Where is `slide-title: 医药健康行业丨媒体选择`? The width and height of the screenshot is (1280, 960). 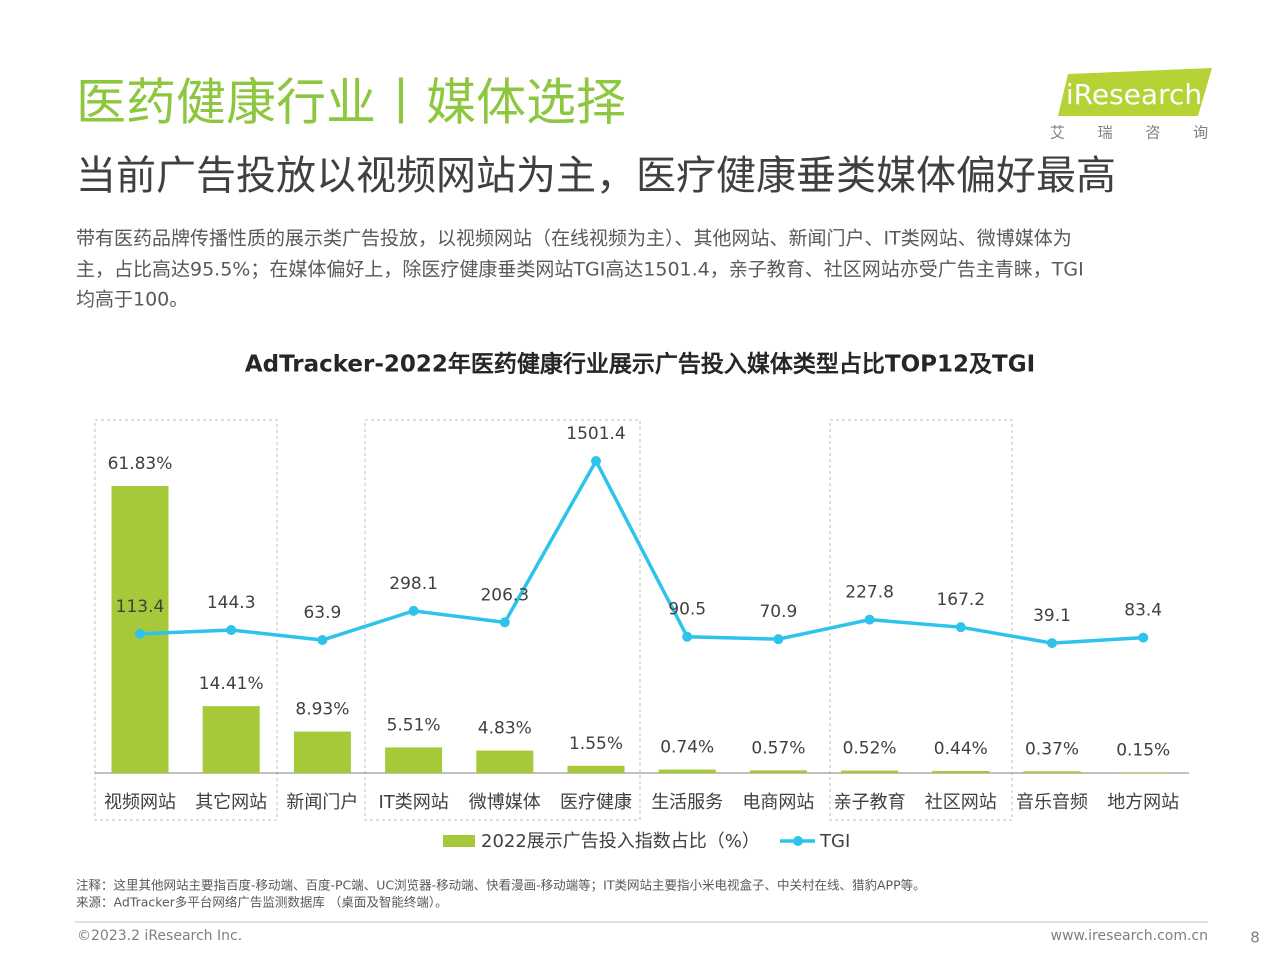
slide-title: 医药健康行业丨媒体选择 is located at coordinates (351, 103).